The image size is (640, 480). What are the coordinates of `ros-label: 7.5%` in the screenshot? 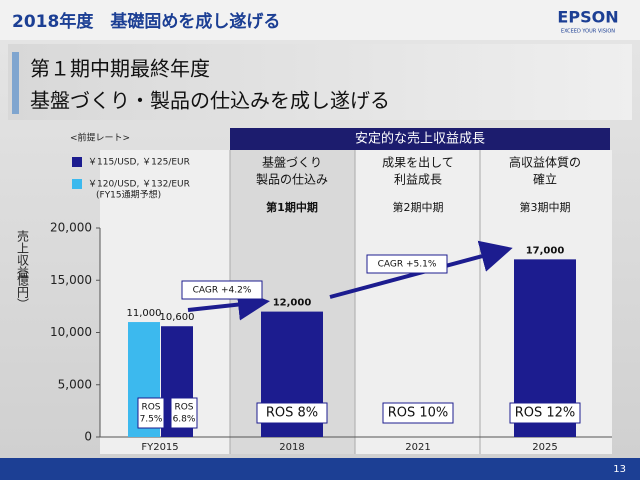 It's located at (151, 420).